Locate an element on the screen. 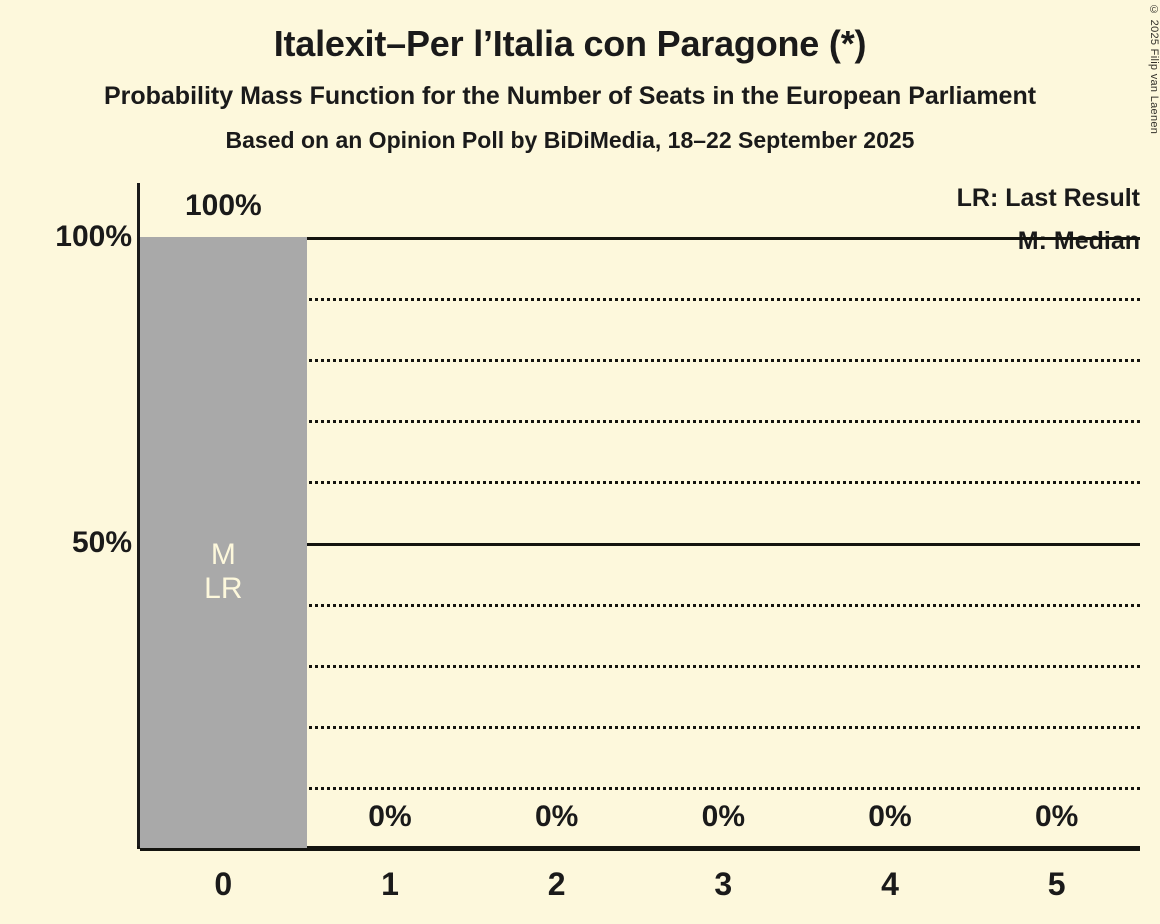 The width and height of the screenshot is (1160, 924). x-axis-tick-label: 2 is located at coordinates (556, 884).